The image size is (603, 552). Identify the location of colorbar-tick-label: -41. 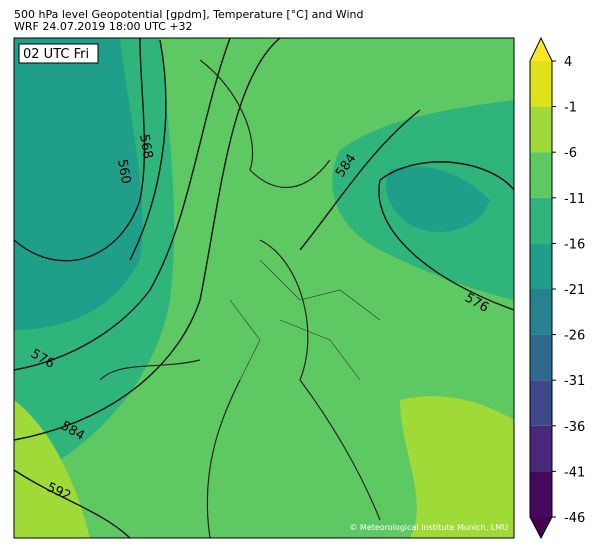
(574, 472).